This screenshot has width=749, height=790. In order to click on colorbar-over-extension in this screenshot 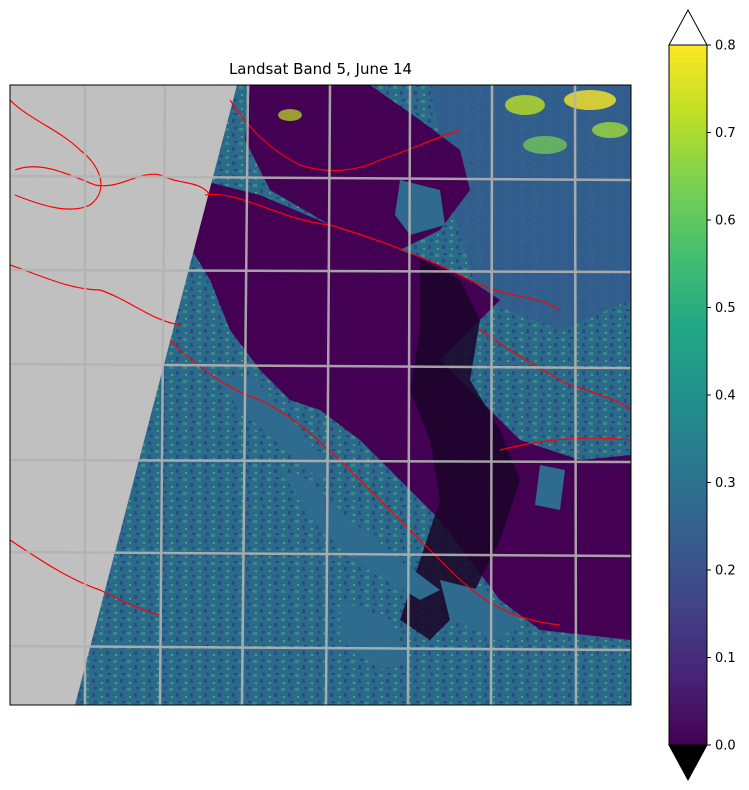, I will do `click(688, 27)`.